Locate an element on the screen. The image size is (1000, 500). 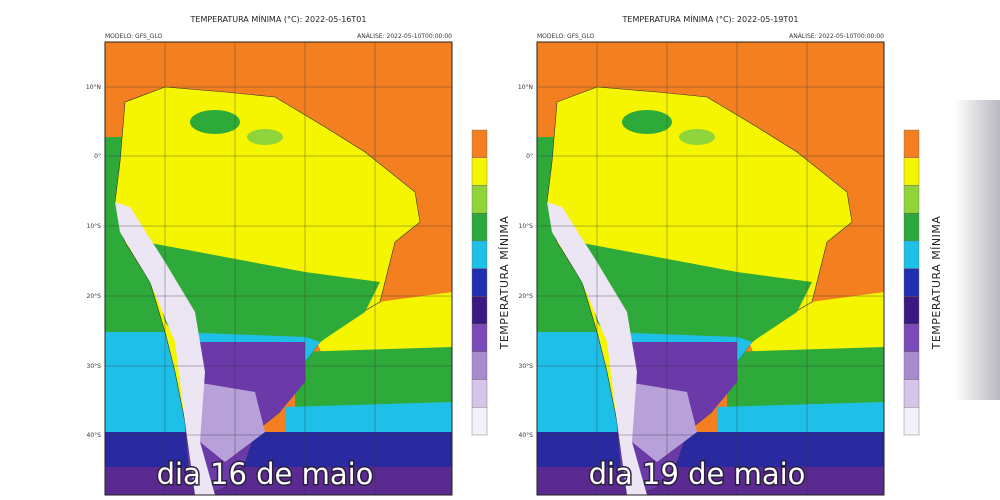
map-title: TEMPERATURA MÍNIMA (°C): 2022-05-19T01 is located at coordinates (710, 18).